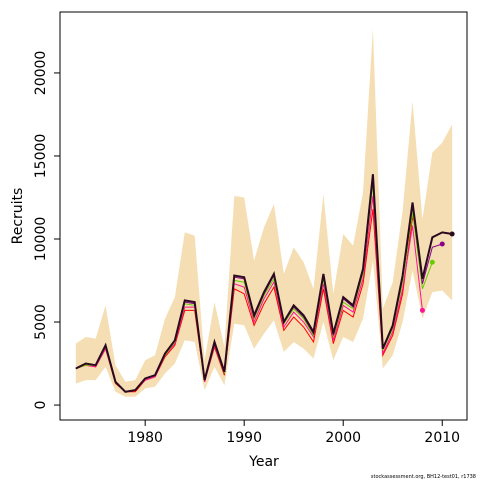 Image resolution: width=480 pixels, height=484 pixels. I want to click on y-tick-label: 0, so click(41, 405).